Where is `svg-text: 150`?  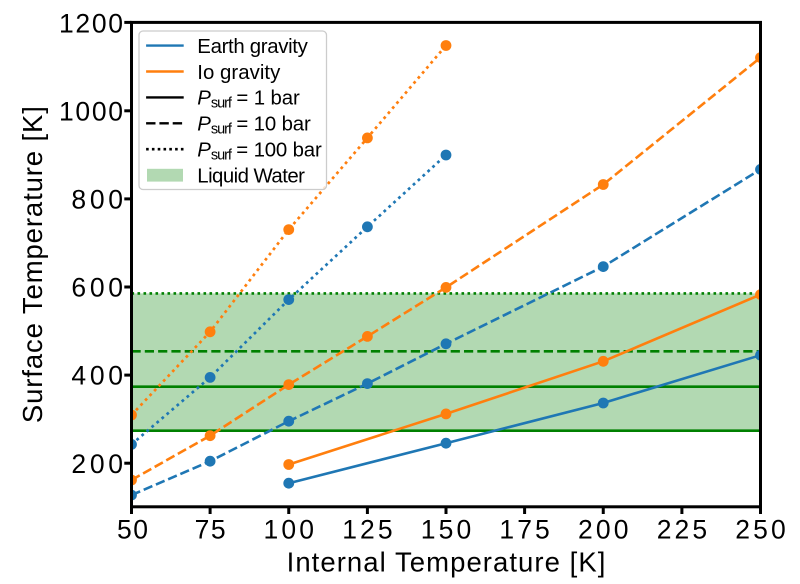 svg-text: 150 is located at coordinates (446, 530).